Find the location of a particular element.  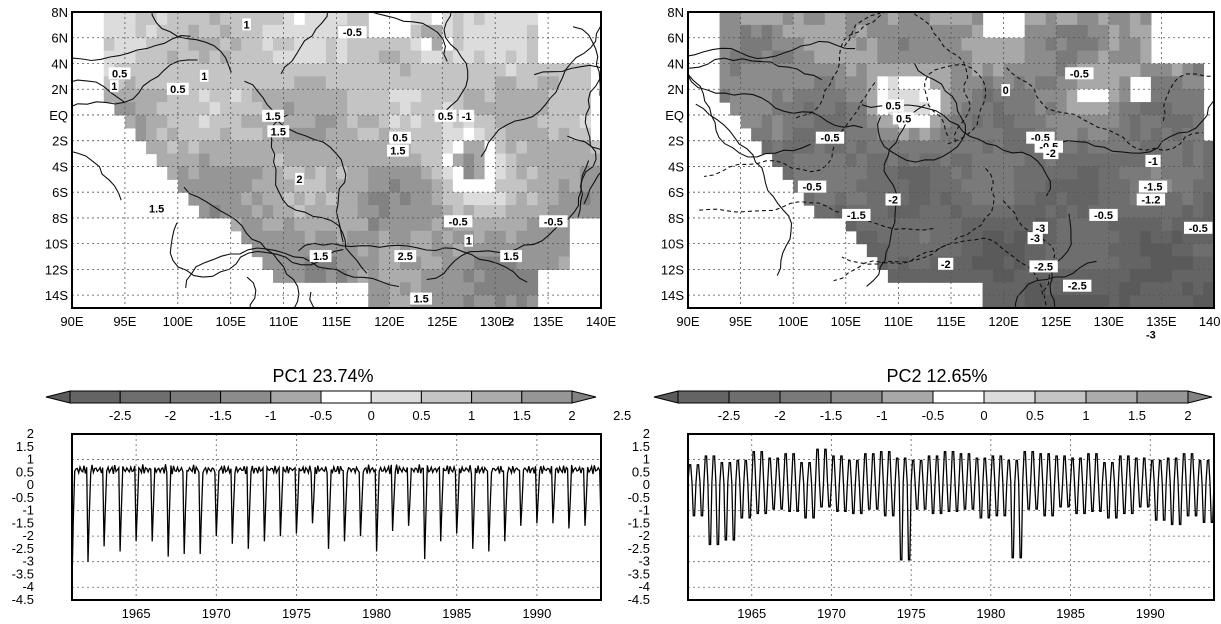

y-tick-label: 8S is located at coordinates (676, 218).